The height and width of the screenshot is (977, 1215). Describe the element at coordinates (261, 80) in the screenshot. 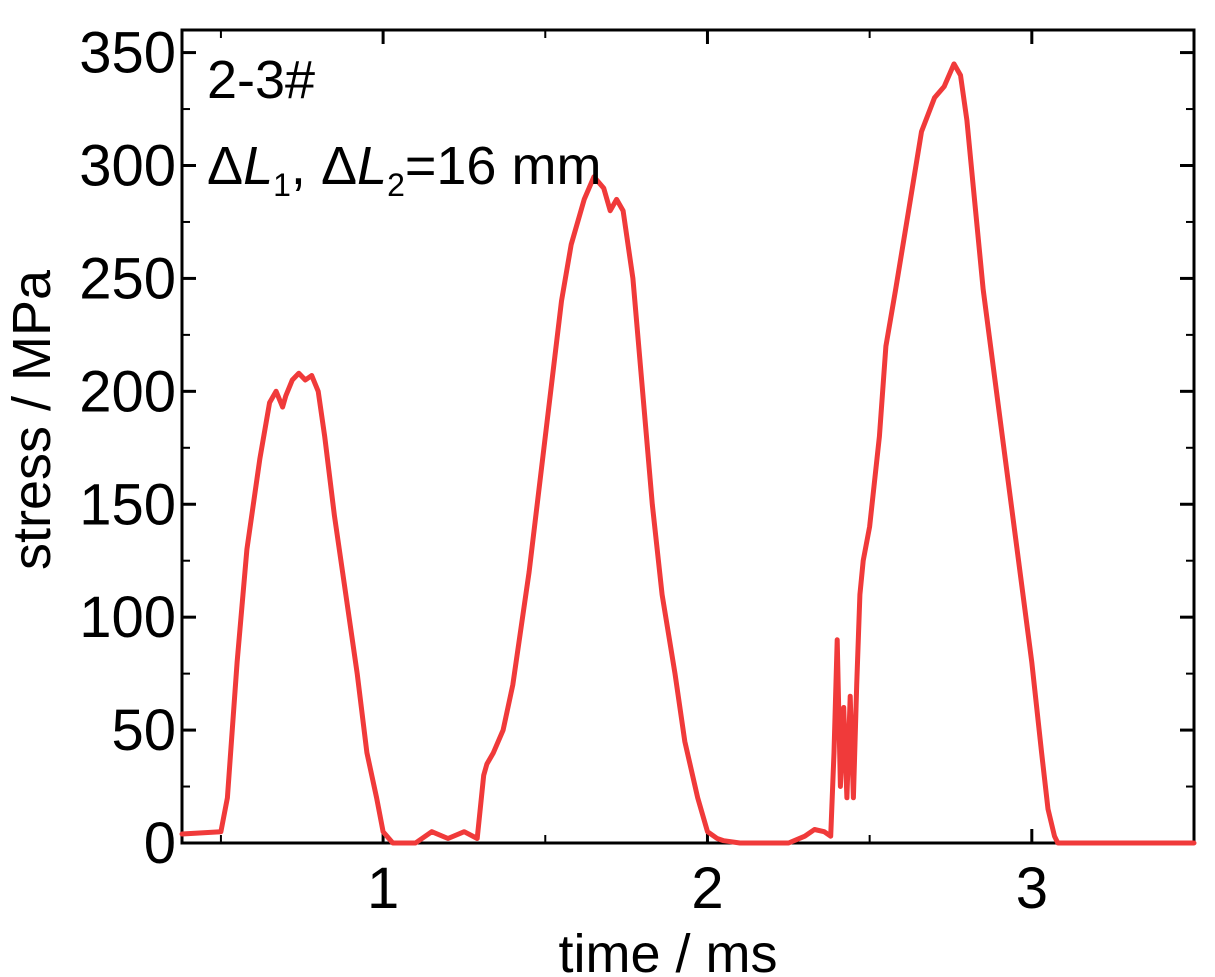

I see `annotation-sample-id: 2-3#` at that location.